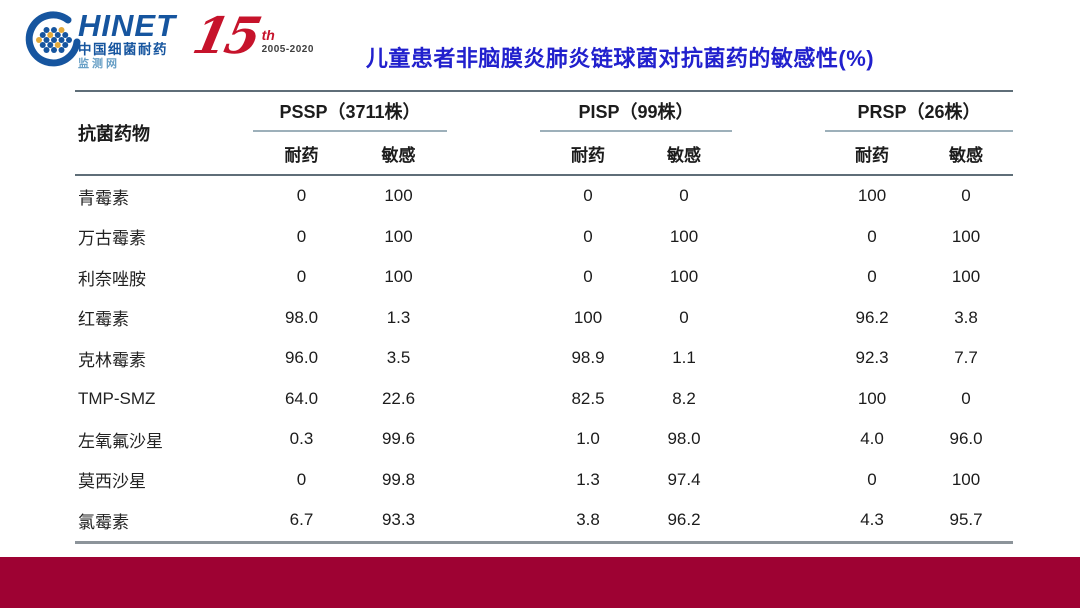 The height and width of the screenshot is (608, 1080). Describe the element at coordinates (872, 153) in the screenshot. I see `subheader-prsp-resistant: 耐药` at that location.